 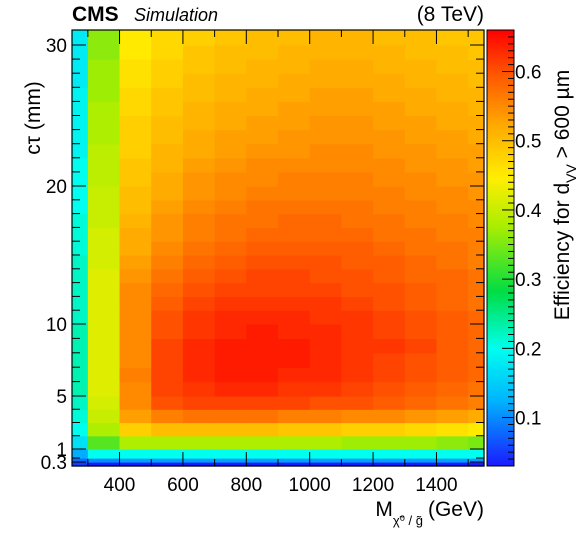 I want to click on x-tick-label: 400, so click(x=120, y=485).